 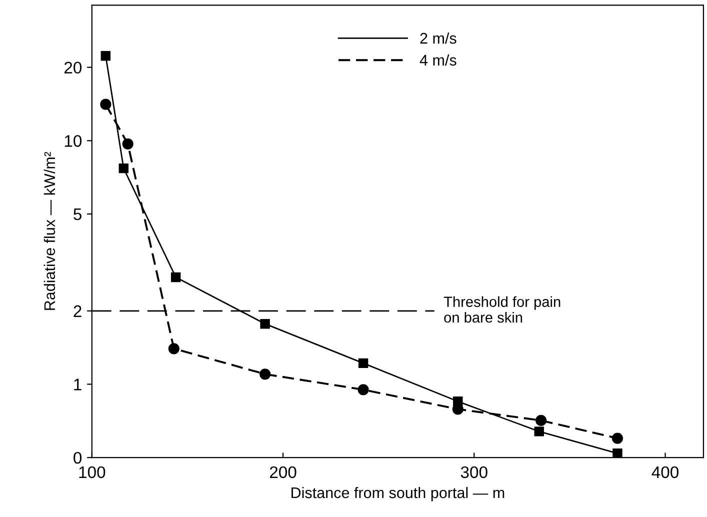 I want to click on x-tick-label: 100, so click(x=92, y=472).